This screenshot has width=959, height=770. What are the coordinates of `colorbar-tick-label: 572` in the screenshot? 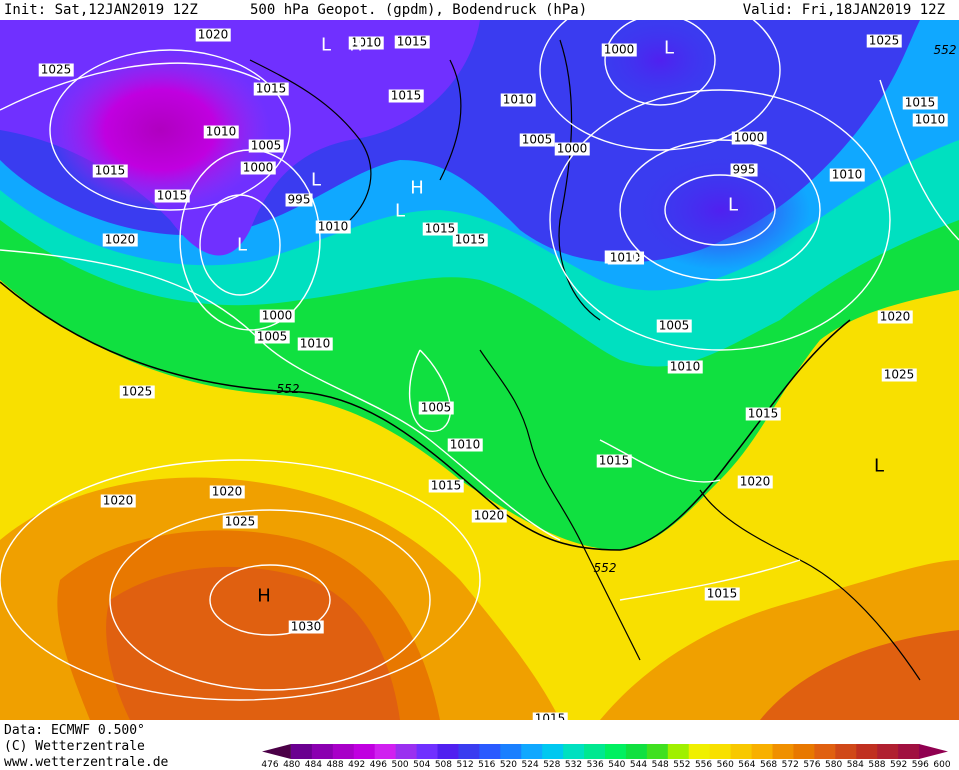 It's located at (790, 765).